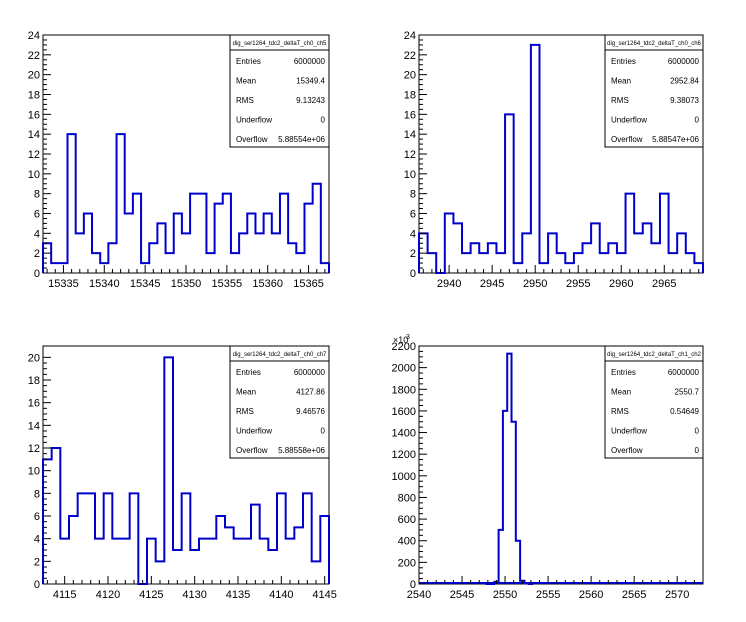 The image size is (746, 622). Describe the element at coordinates (400, 340) in the screenshot. I see `y-axis-exponent: ×10` at that location.